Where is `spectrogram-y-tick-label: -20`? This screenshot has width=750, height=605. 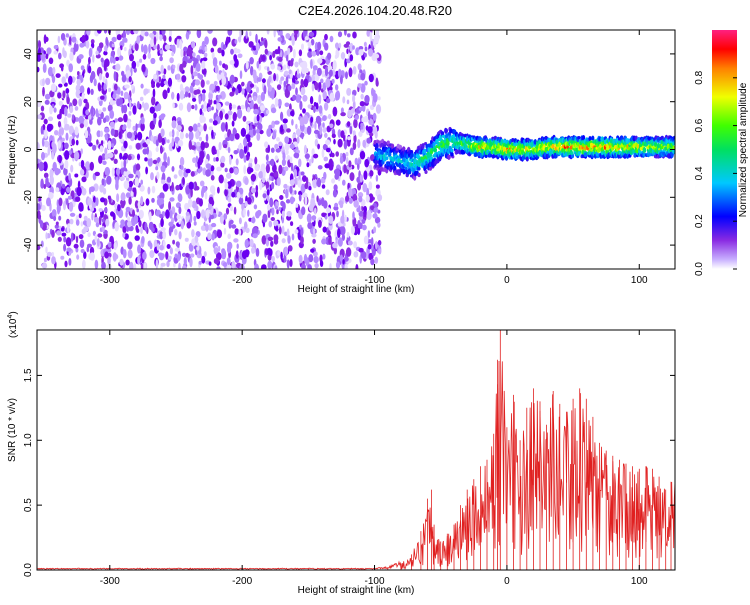
spectrogram-y-tick-label: -20 is located at coordinates (28, 197).